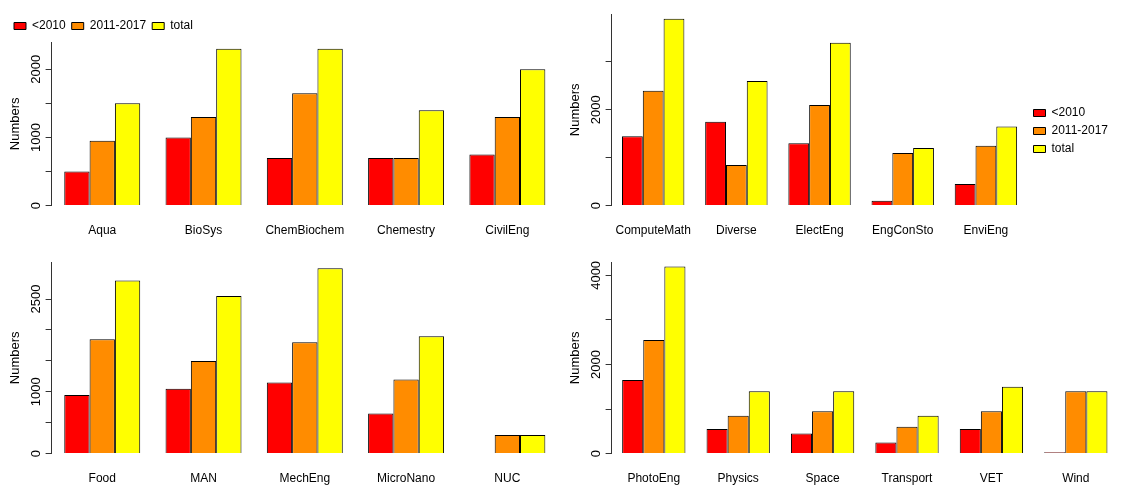 This screenshot has height=504, width=1135. Describe the element at coordinates (654, 478) in the screenshot. I see `x-tick-label: PhotoEng` at that location.